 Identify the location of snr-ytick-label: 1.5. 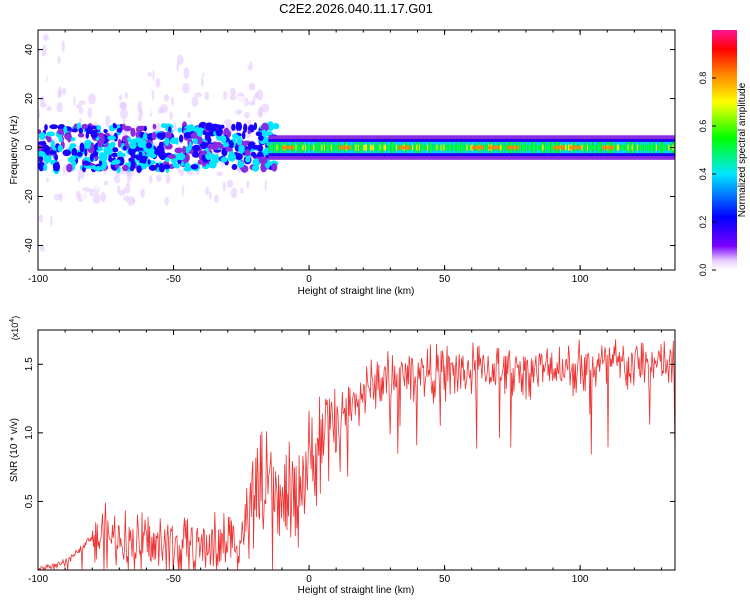
(29, 364).